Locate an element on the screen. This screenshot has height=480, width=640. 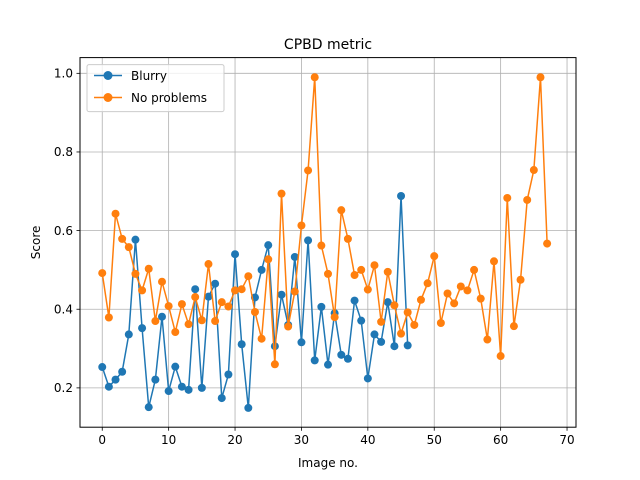
x-tick-label: 30 is located at coordinates (301, 440).